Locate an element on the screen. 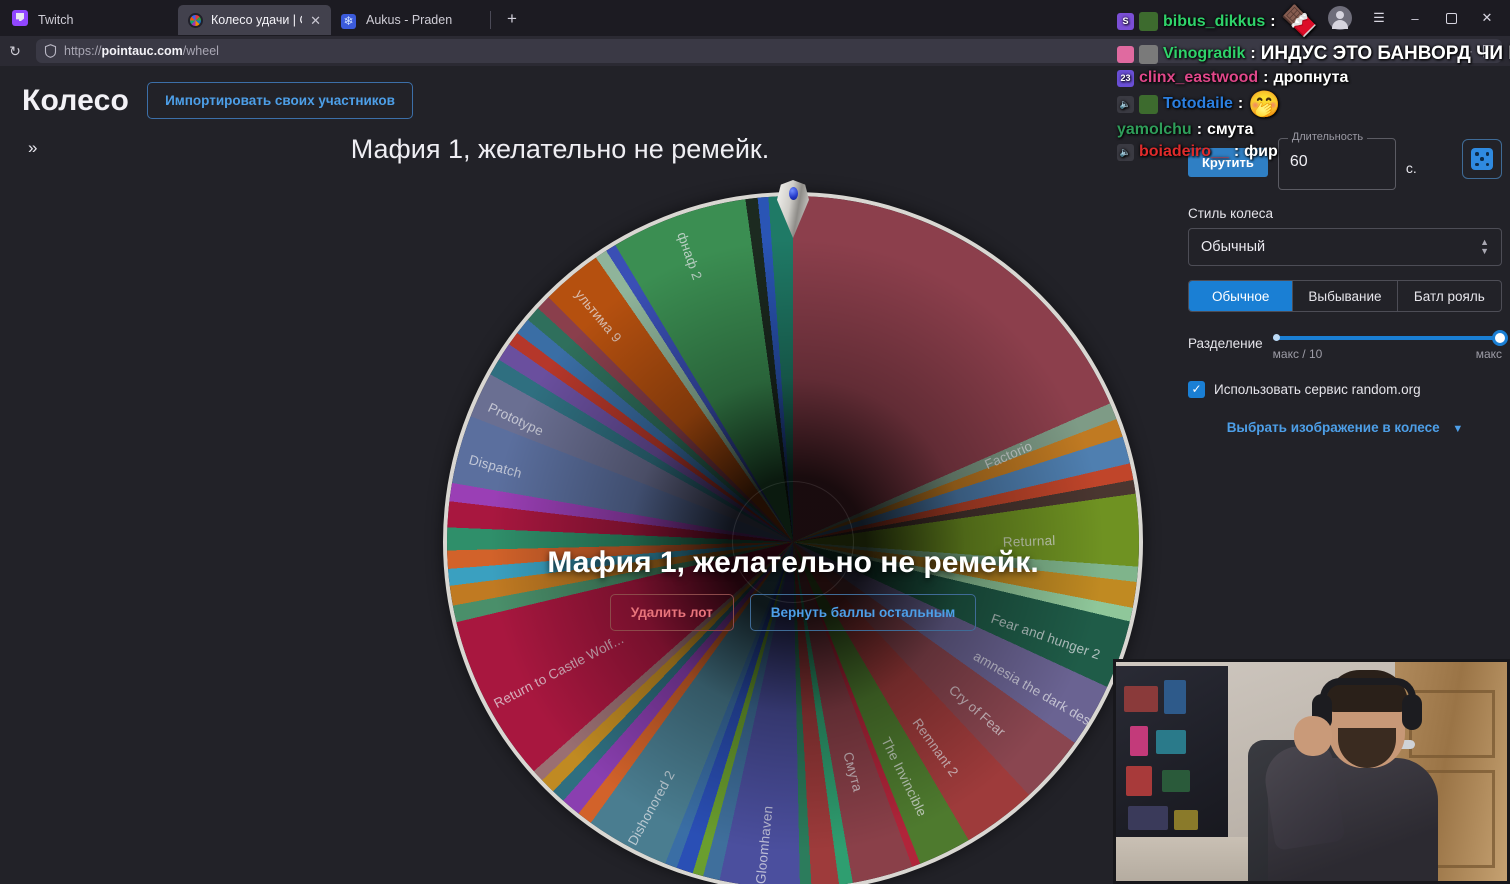  slider-ticks: макс / 10 макс is located at coordinates (1387, 354).